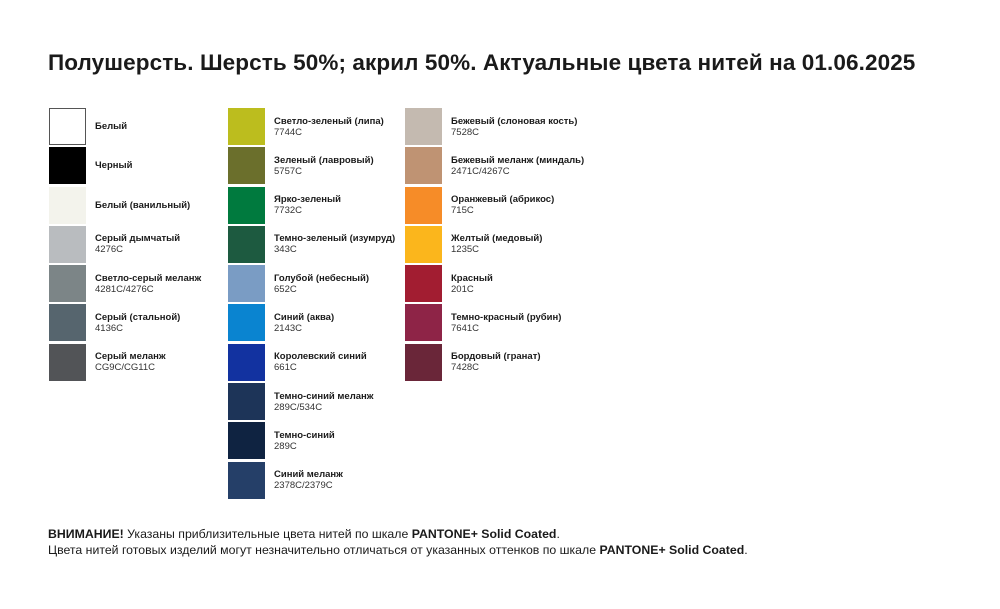 This screenshot has width=1000, height=609. I want to click on color-label: Красный 201C, so click(472, 283).